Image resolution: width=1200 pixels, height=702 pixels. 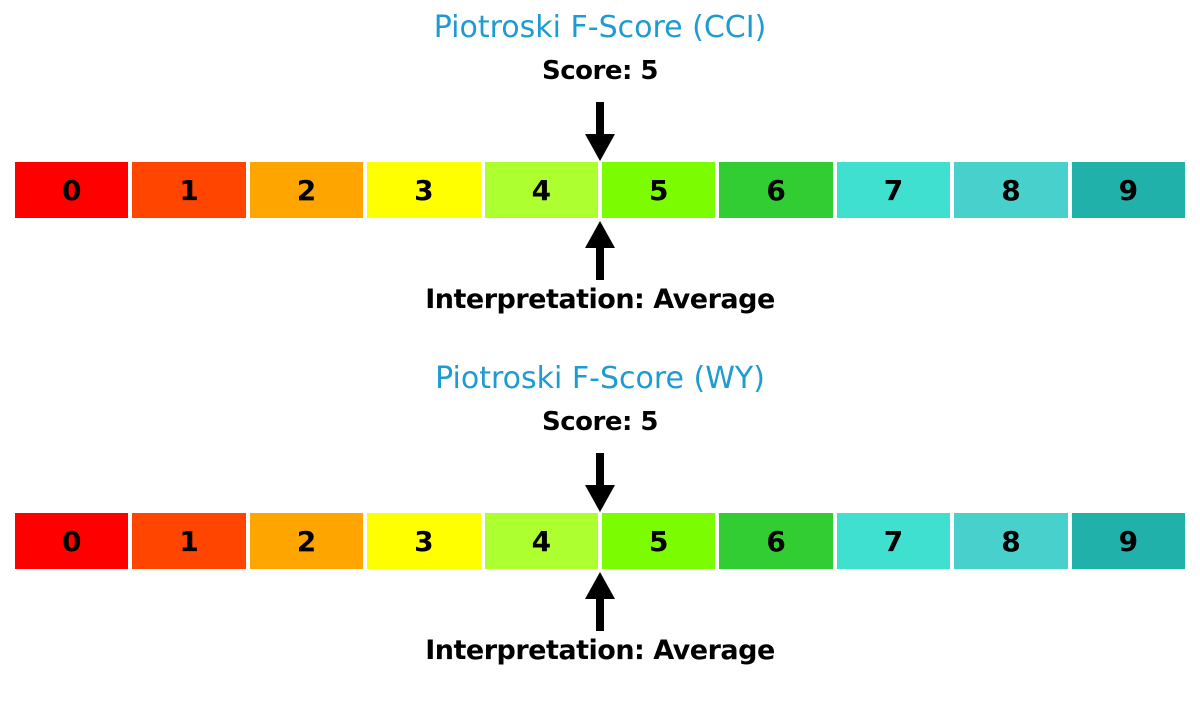 What do you see at coordinates (600, 378) in the screenshot?
I see `chart-title: Piotroski F-Score (WY)` at bounding box center [600, 378].